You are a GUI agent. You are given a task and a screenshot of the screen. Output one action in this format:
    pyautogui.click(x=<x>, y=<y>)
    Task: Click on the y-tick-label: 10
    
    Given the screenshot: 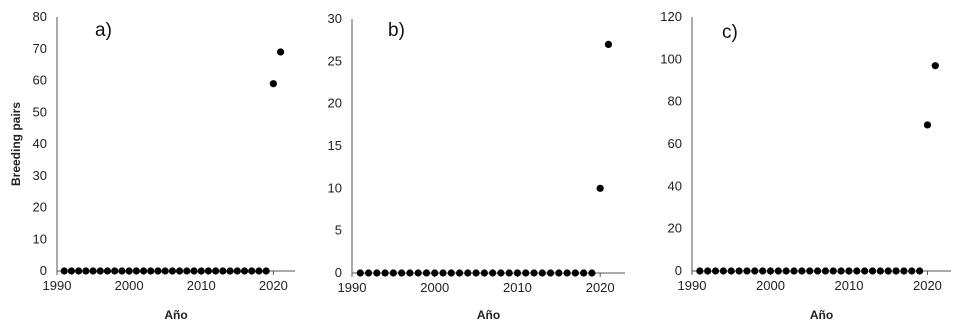 What is the action you would take?
    pyautogui.click(x=335, y=187)
    